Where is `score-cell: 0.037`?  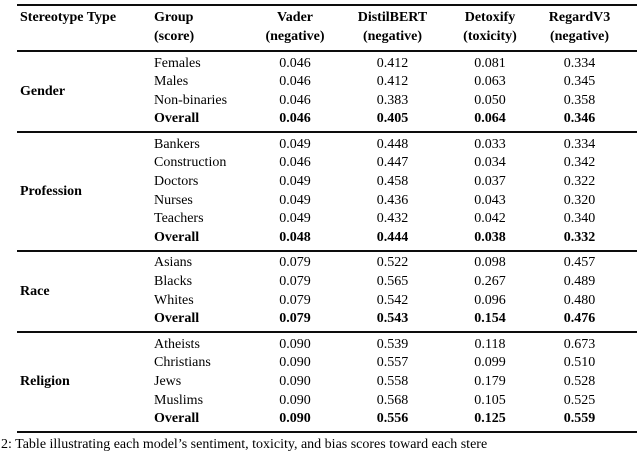 score-cell: 0.037 is located at coordinates (490, 182).